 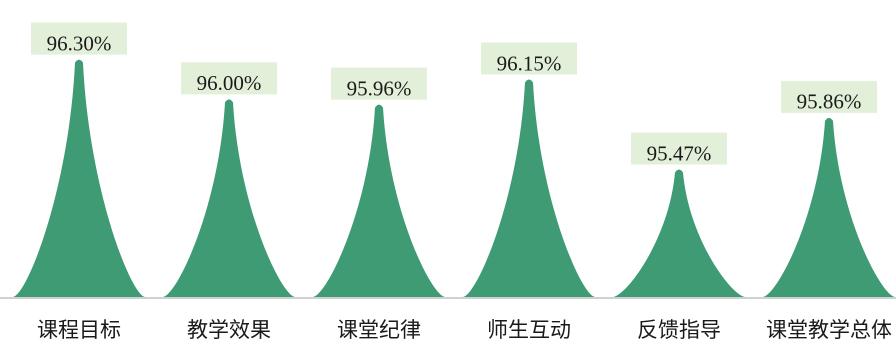 I want to click on category-label-3: 课堂纪律, so click(x=379, y=330).